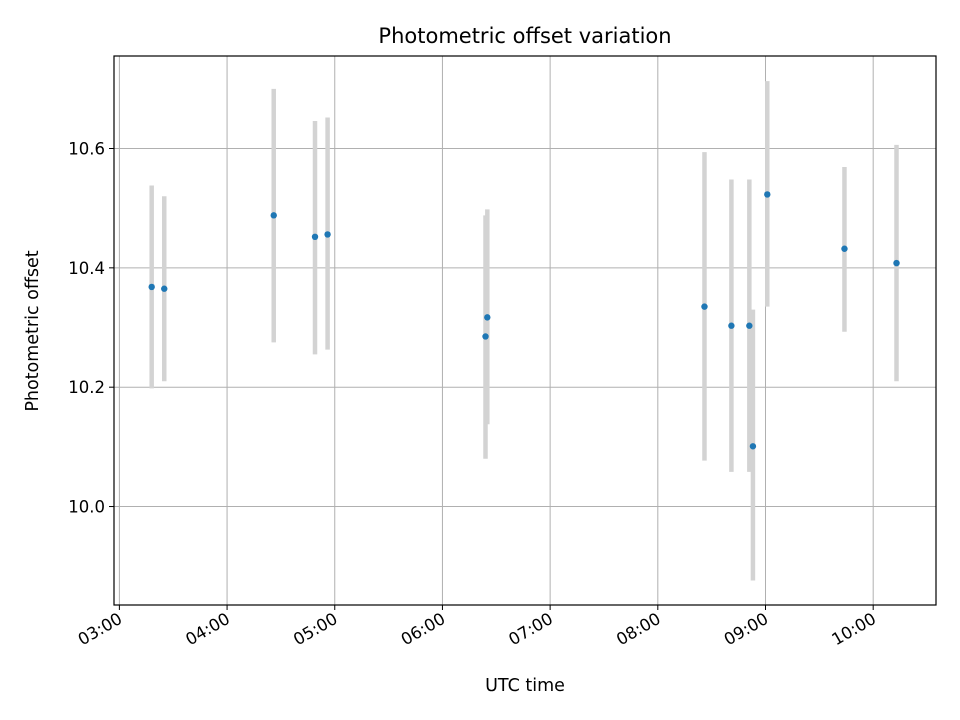 This screenshot has width=960, height=720. Describe the element at coordinates (86, 507) in the screenshot. I see `y-tick-label: 10.0` at that location.